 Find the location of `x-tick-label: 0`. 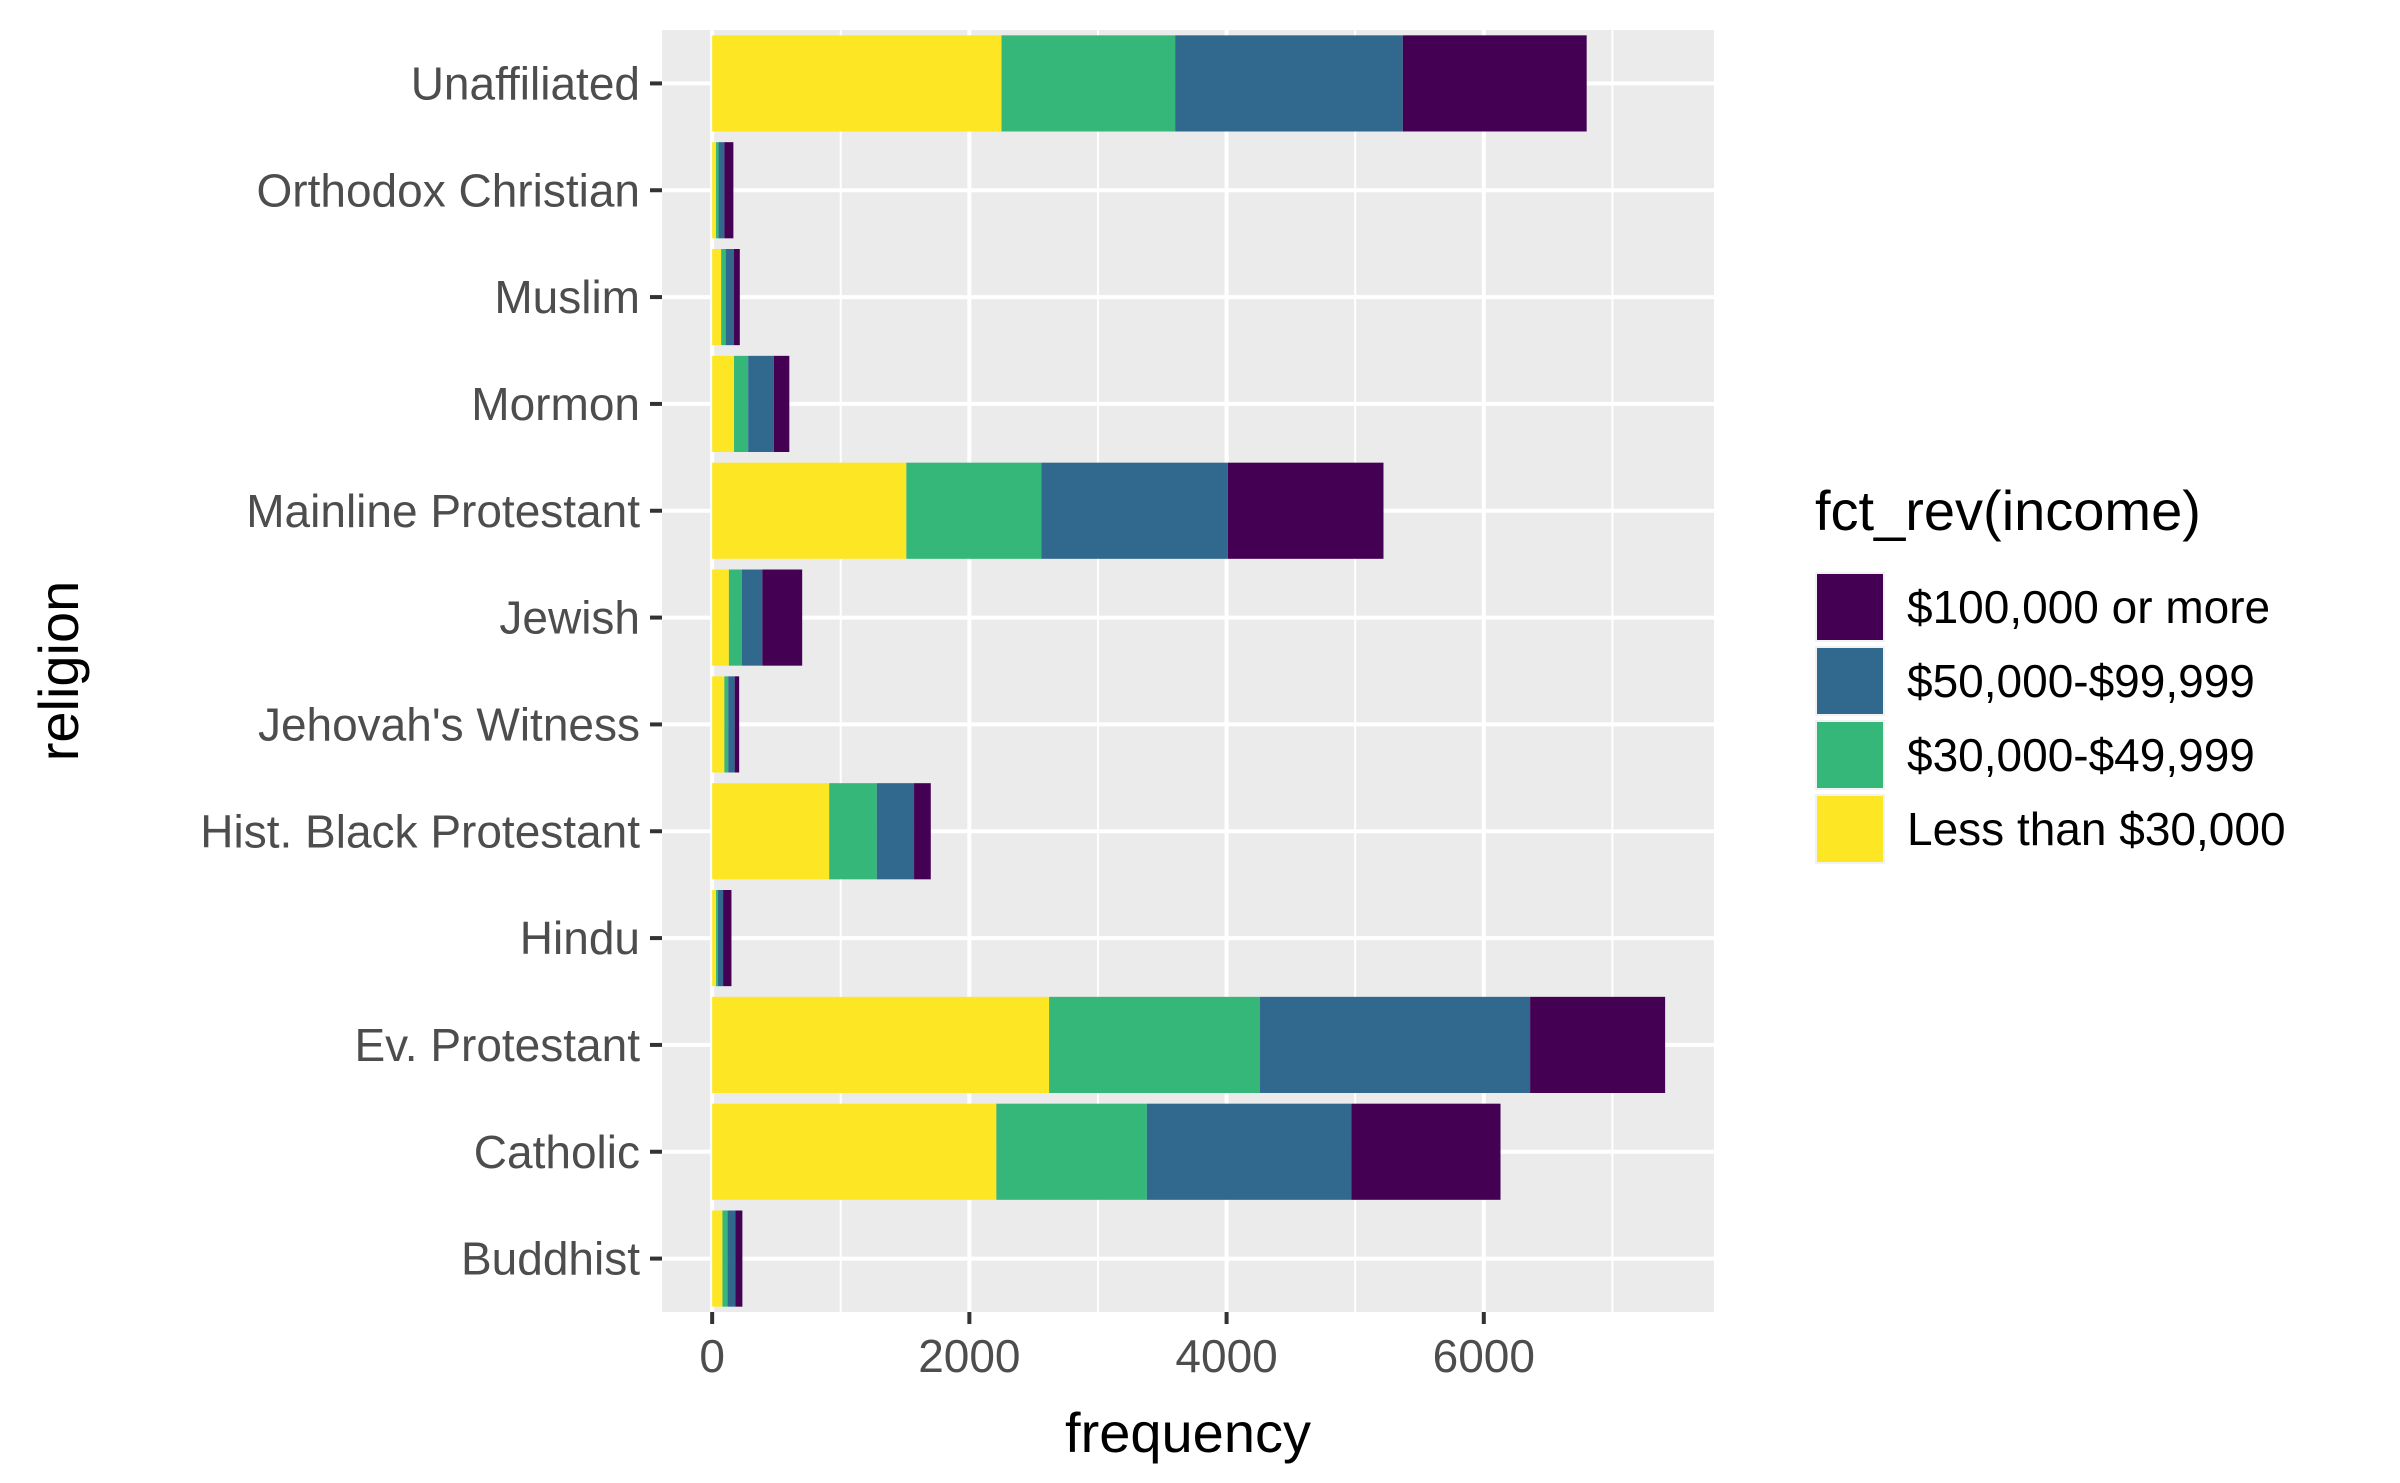

x-tick-label: 0 is located at coordinates (712, 1356).